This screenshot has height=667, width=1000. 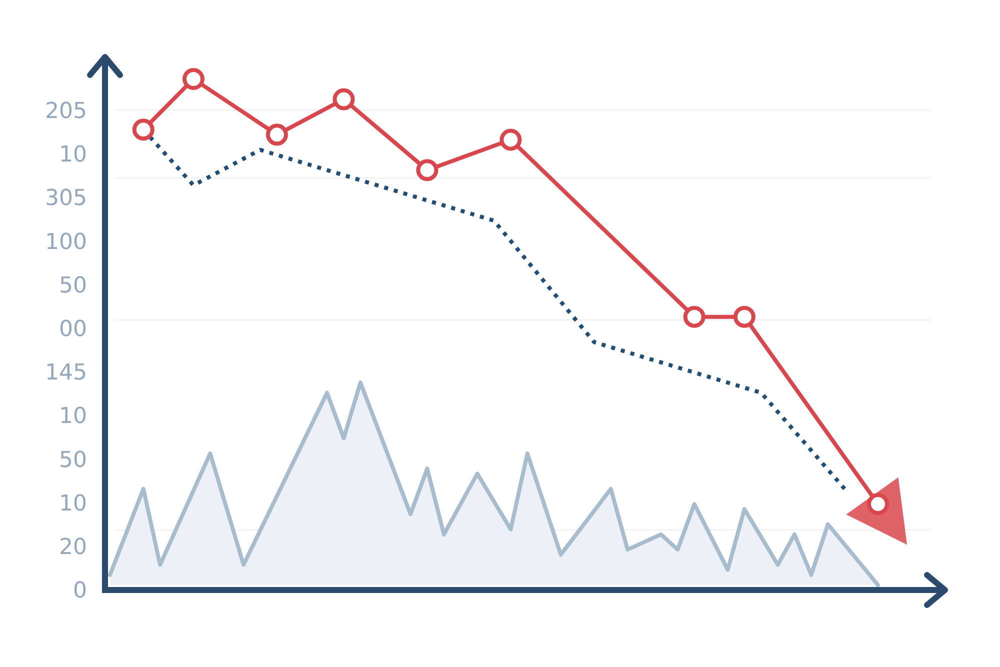 I want to click on text: 20, so click(x=73, y=547).